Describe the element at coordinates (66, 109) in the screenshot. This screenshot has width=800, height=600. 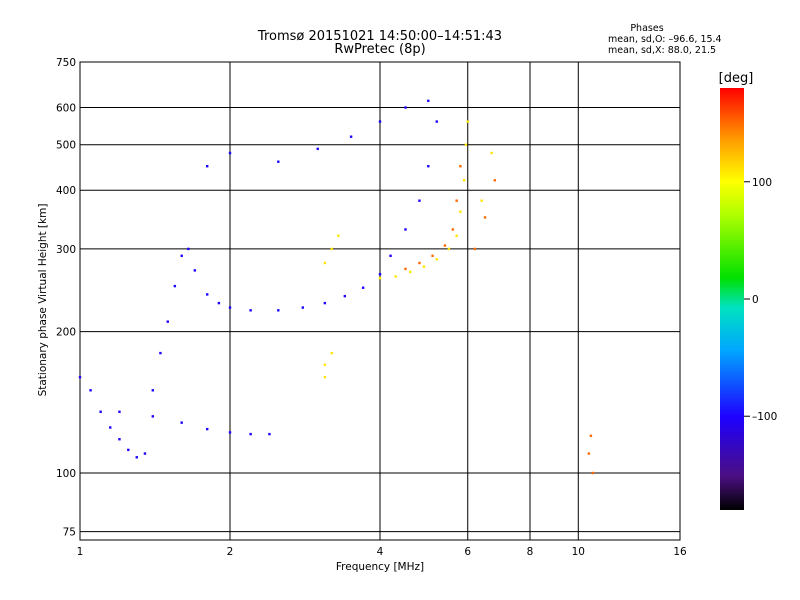
I see `y-tick-label: 600` at that location.